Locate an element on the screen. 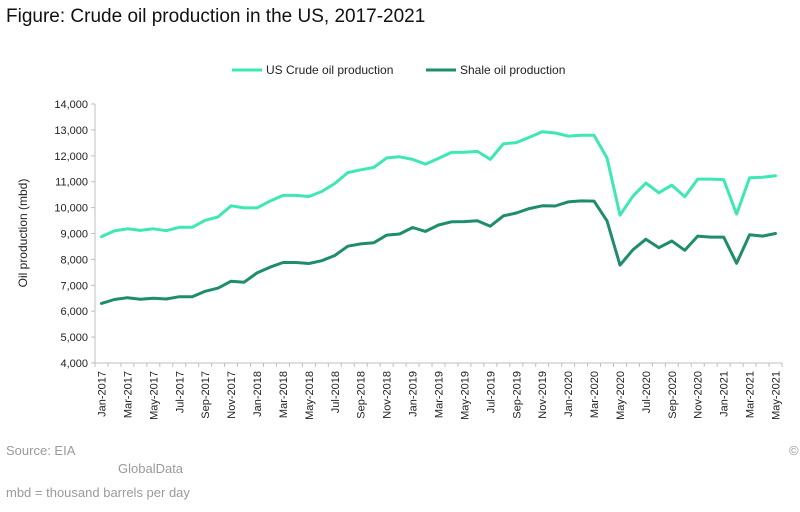 This screenshot has width=800, height=512. y-tick-label: 5,000 is located at coordinates (74, 338).